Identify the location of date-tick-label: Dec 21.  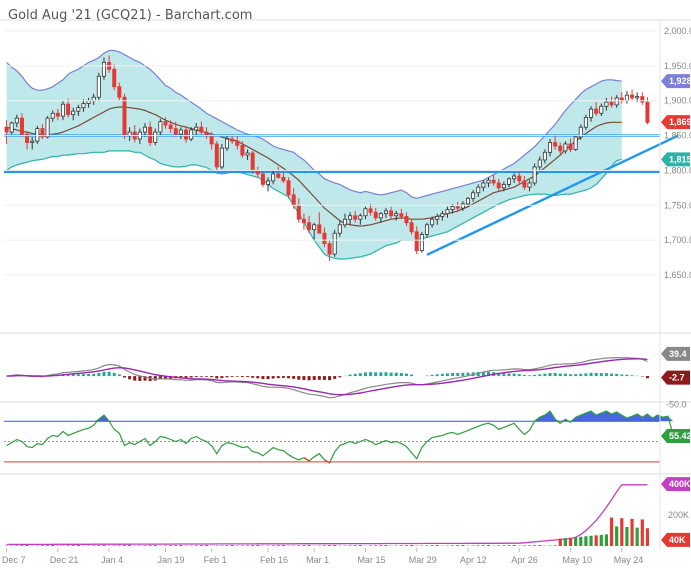
(64, 560).